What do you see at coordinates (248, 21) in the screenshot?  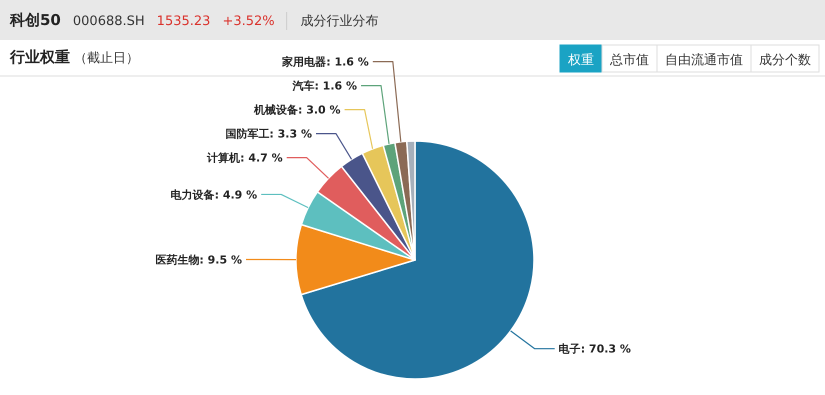 I see `text: +3.52%` at bounding box center [248, 21].